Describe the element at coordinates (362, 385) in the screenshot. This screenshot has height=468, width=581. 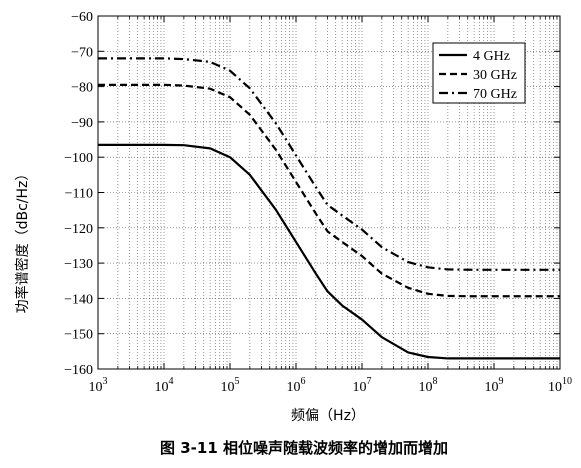
I see `x-tick-label: 10⁷` at that location.